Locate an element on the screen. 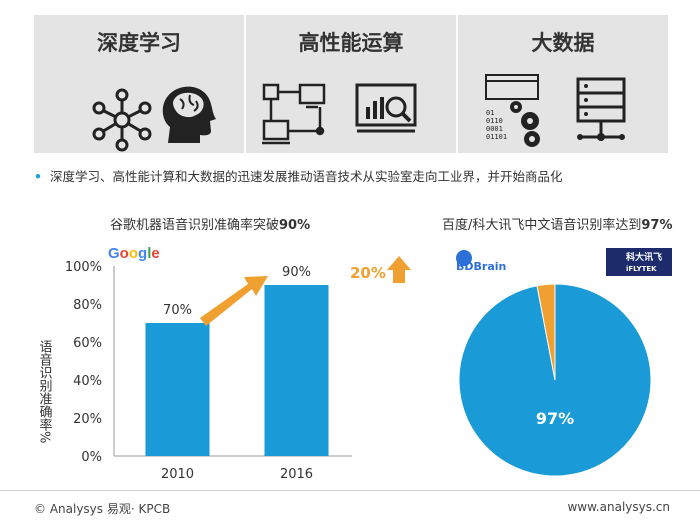 This screenshot has height=525, width=700. data-label: 70% is located at coordinates (177, 310).